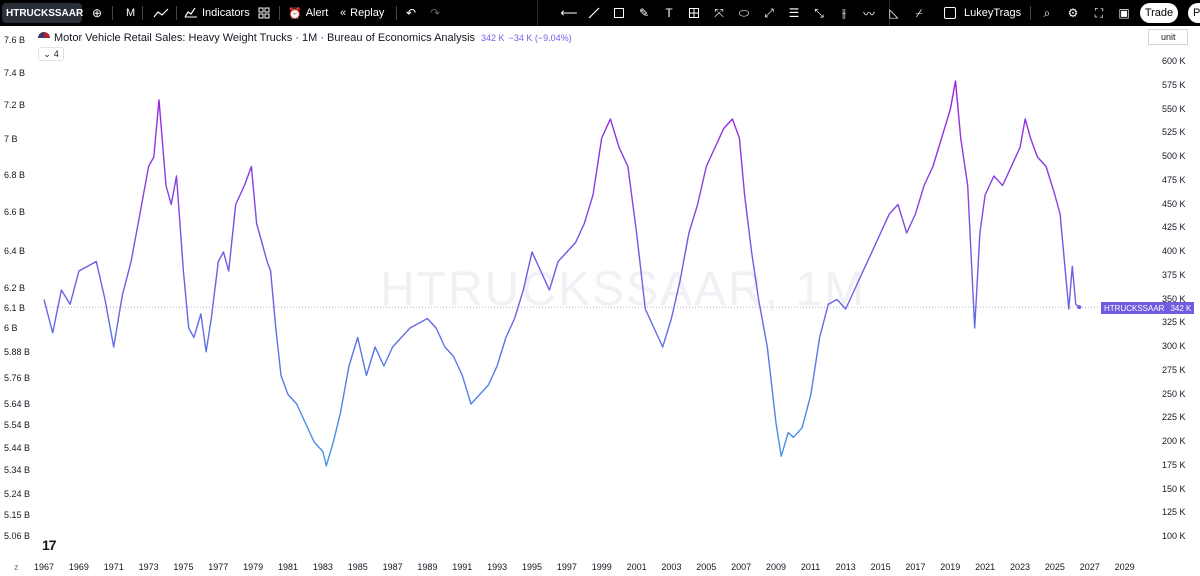  What do you see at coordinates (1134, 308) in the screenshot?
I see `price-tag-symbol: HTRUCKSSAAR` at bounding box center [1134, 308].